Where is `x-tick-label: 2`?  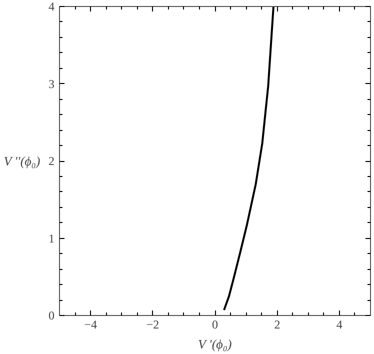
x-tick-label: 2 is located at coordinates (277, 325).